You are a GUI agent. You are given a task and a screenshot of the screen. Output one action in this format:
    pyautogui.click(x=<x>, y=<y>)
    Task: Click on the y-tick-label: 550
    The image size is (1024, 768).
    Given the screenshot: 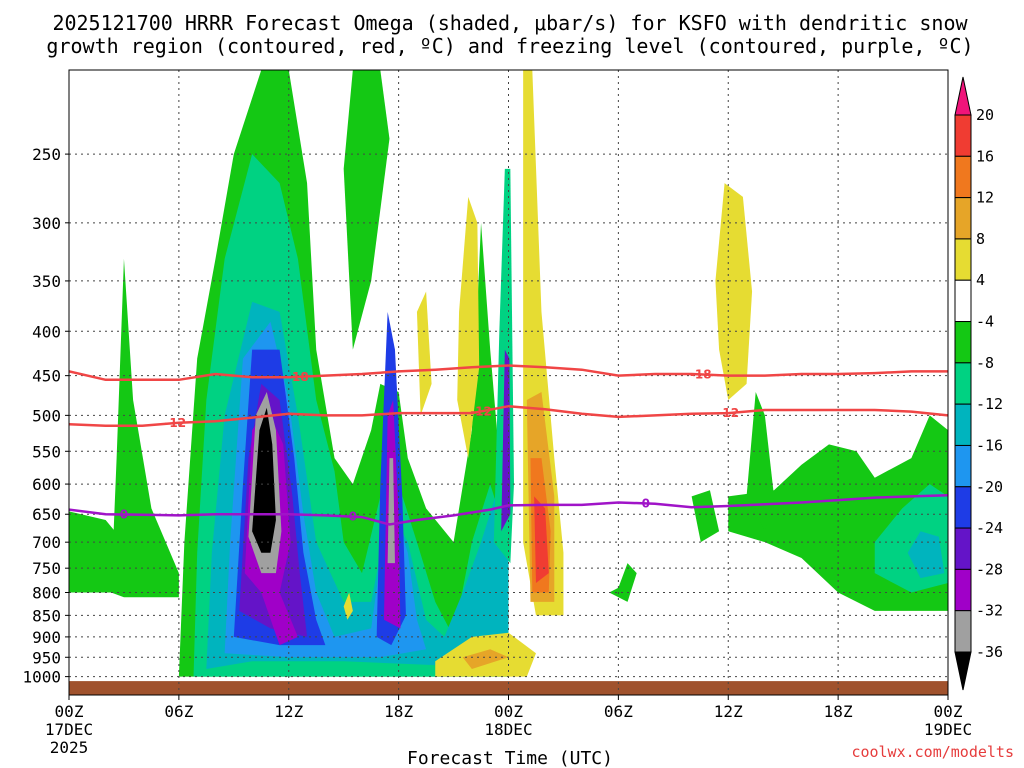 What is the action you would take?
    pyautogui.click(x=46, y=451)
    